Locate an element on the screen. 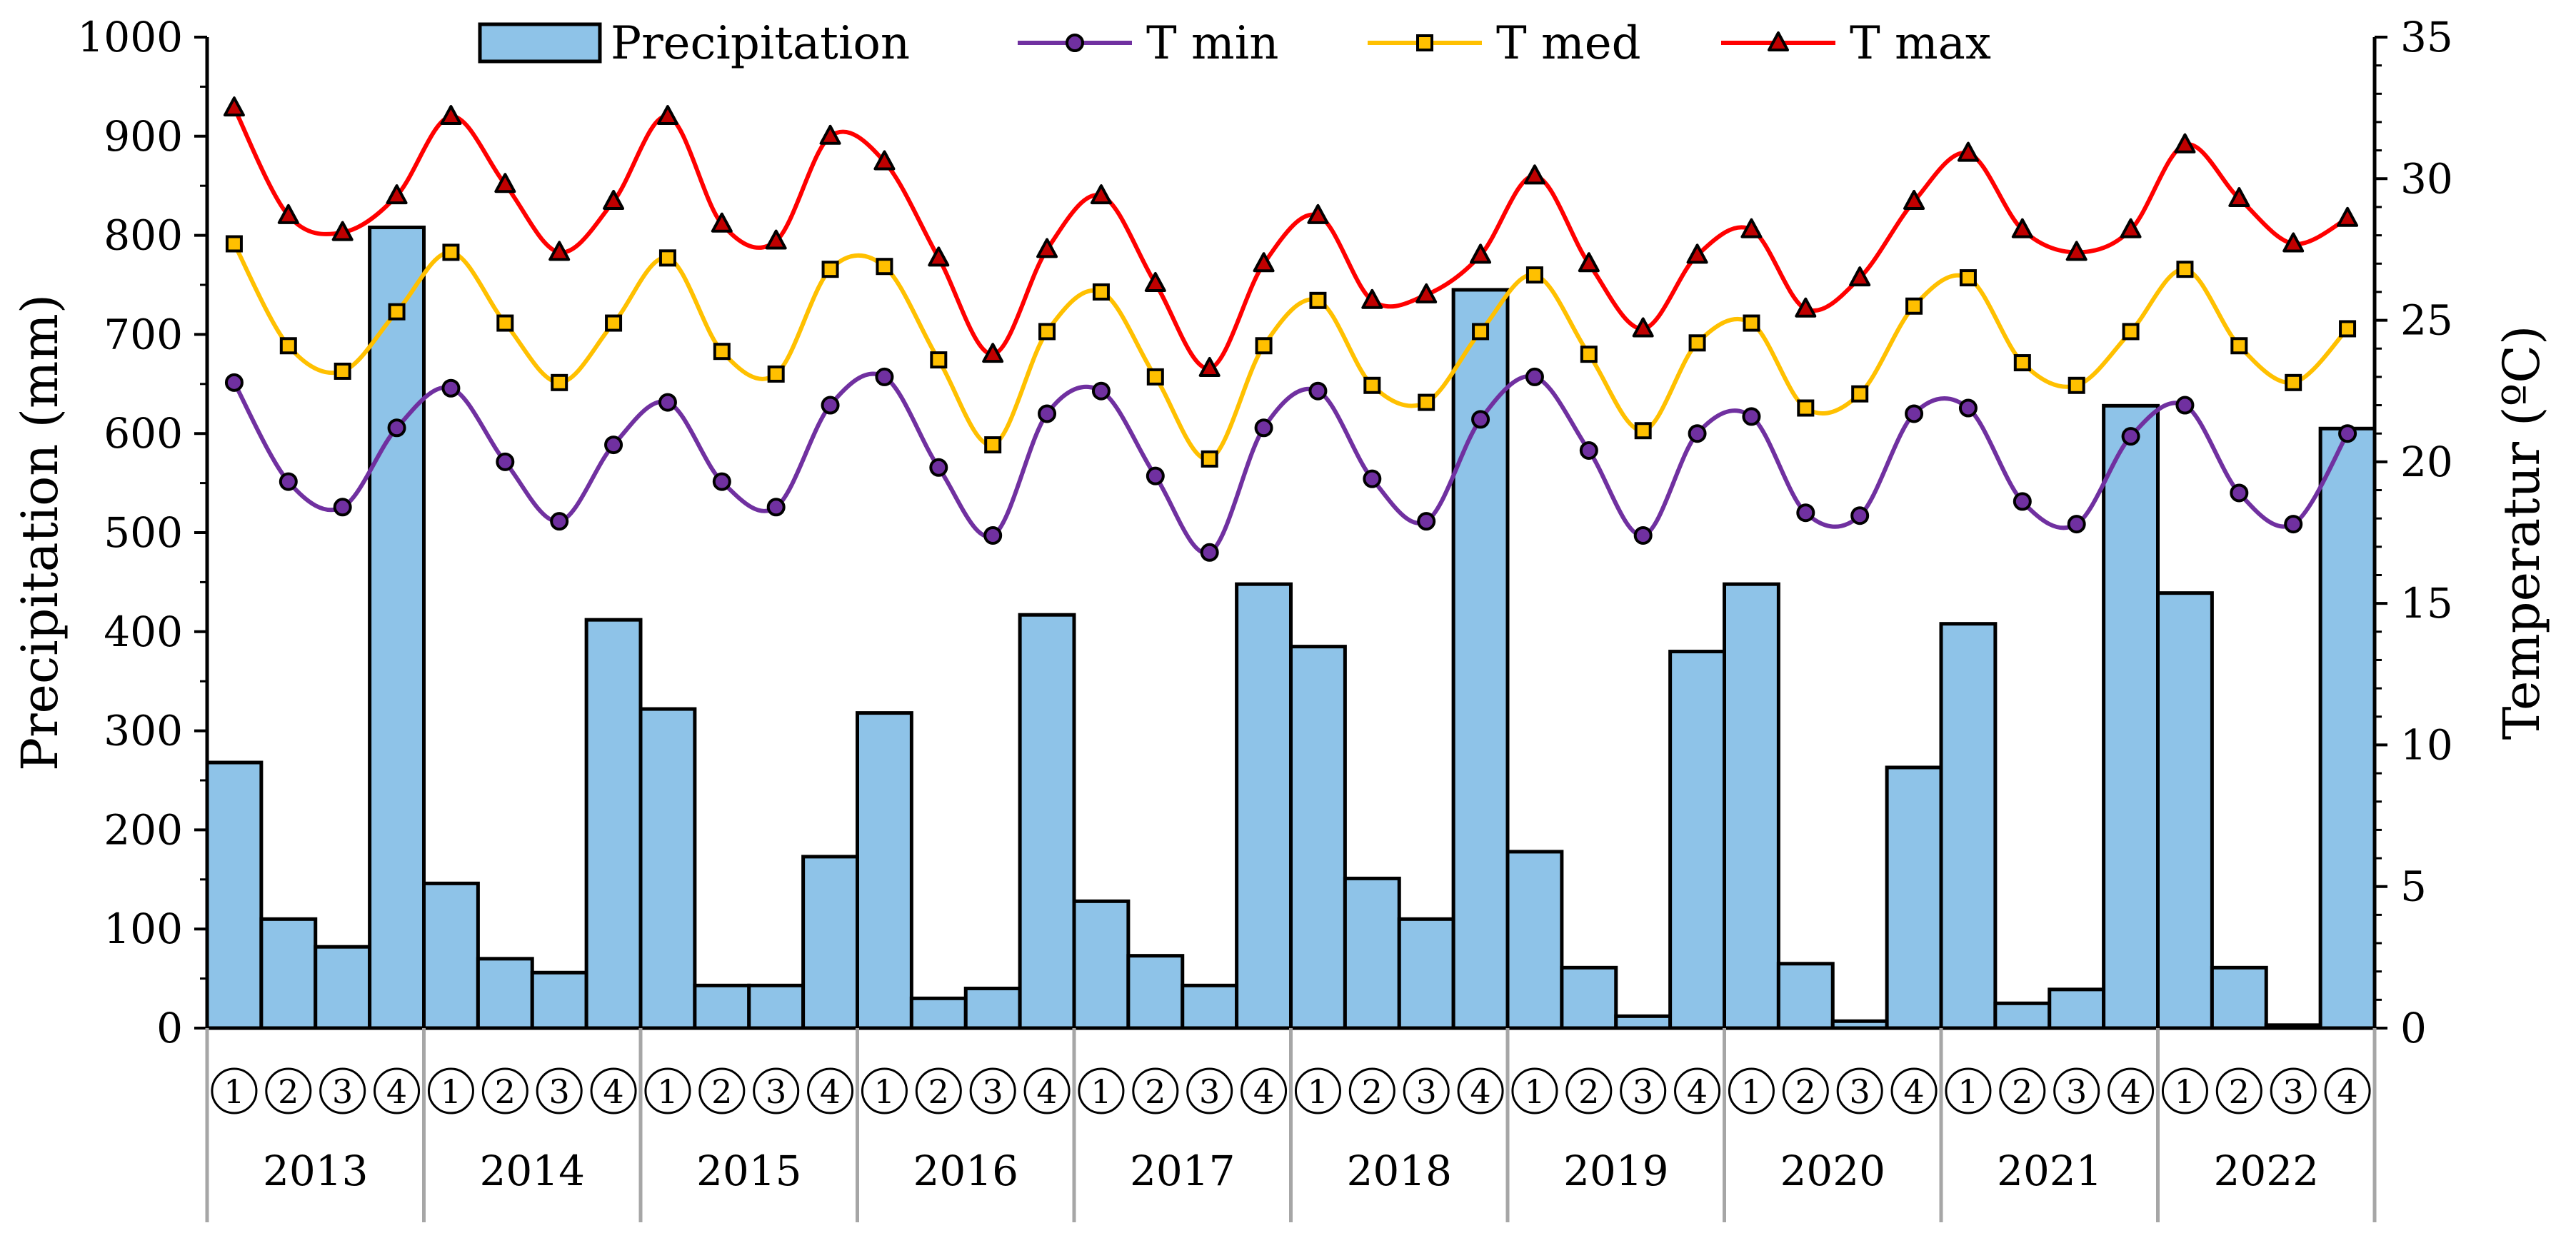 The height and width of the screenshot is (1233, 2576). right-tick-label: 20 is located at coordinates (2426, 462).